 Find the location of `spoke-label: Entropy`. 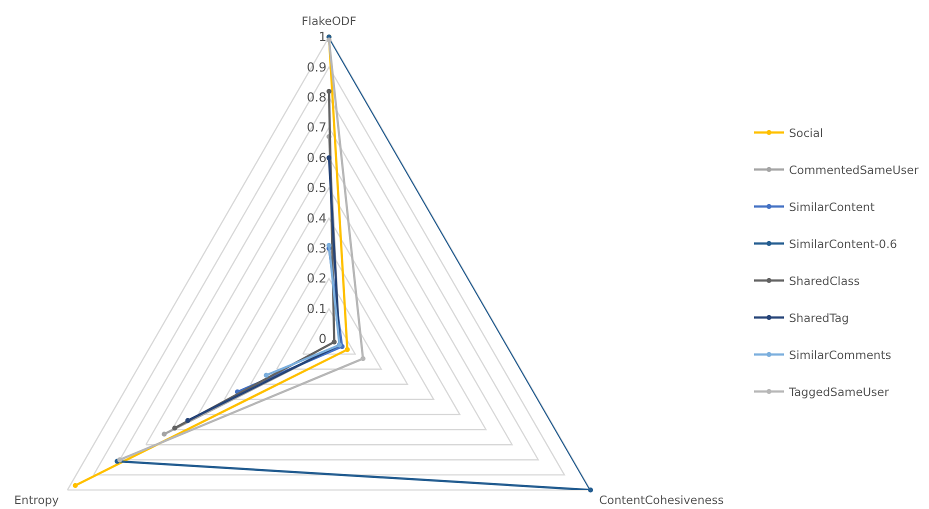

spoke-label: Entropy is located at coordinates (37, 500).